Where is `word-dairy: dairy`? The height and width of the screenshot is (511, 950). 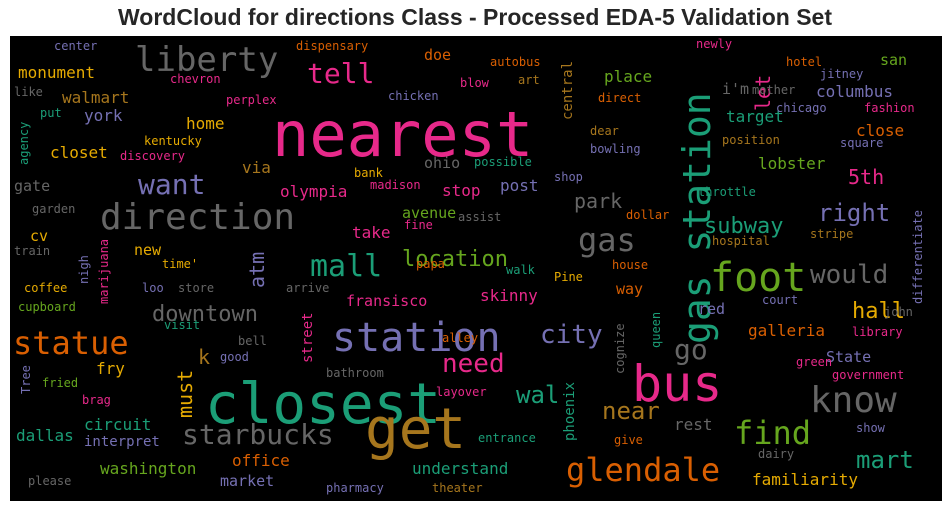 word-dairy: dairy is located at coordinates (776, 454).